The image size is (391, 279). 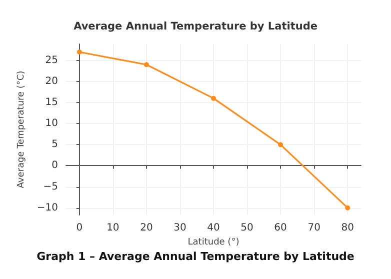 I want to click on y-tick-label: 10, so click(x=51, y=124).